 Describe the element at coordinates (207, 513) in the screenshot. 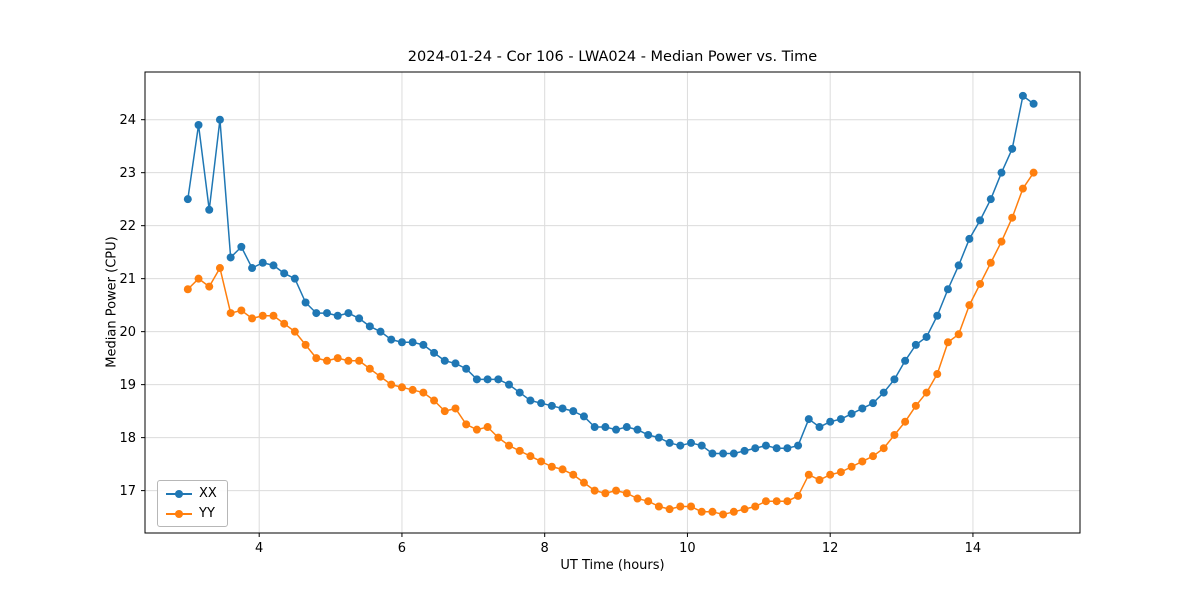

I see `legend-label-yy: YY` at that location.